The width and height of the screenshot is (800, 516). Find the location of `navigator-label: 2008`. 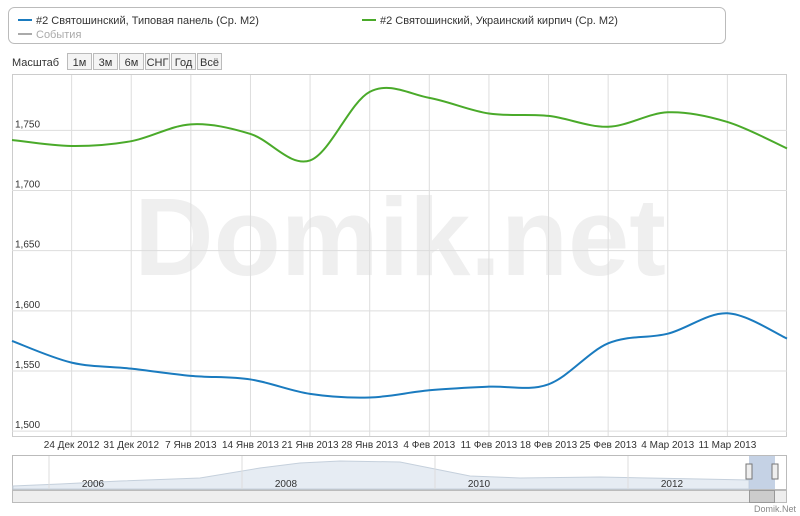

navigator-label: 2008 is located at coordinates (286, 484).